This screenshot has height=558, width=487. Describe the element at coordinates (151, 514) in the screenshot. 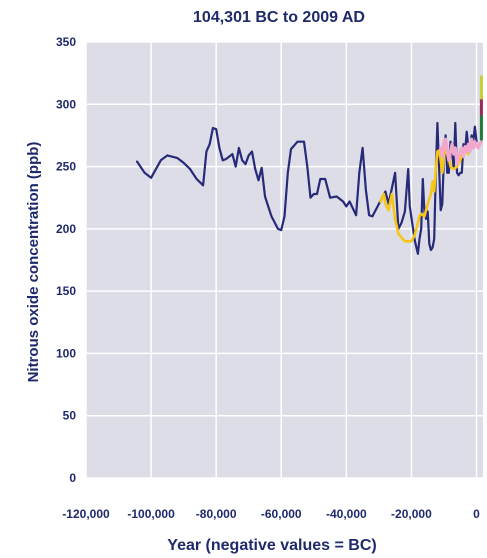

I see `x-tick-label: -100,000` at that location.